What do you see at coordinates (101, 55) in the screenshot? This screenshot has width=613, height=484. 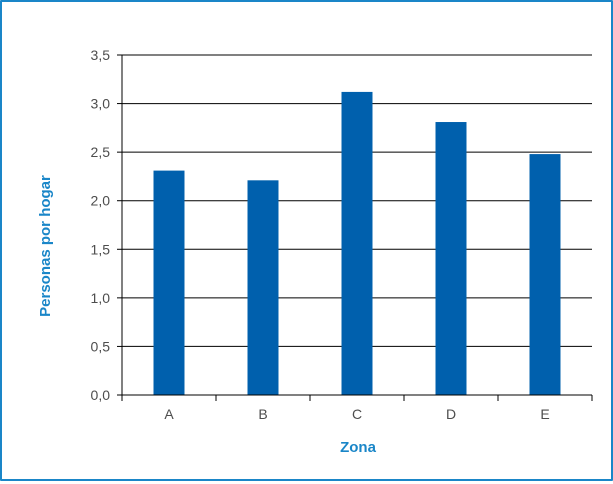 I see `y-tick-label: 3,5` at bounding box center [101, 55].